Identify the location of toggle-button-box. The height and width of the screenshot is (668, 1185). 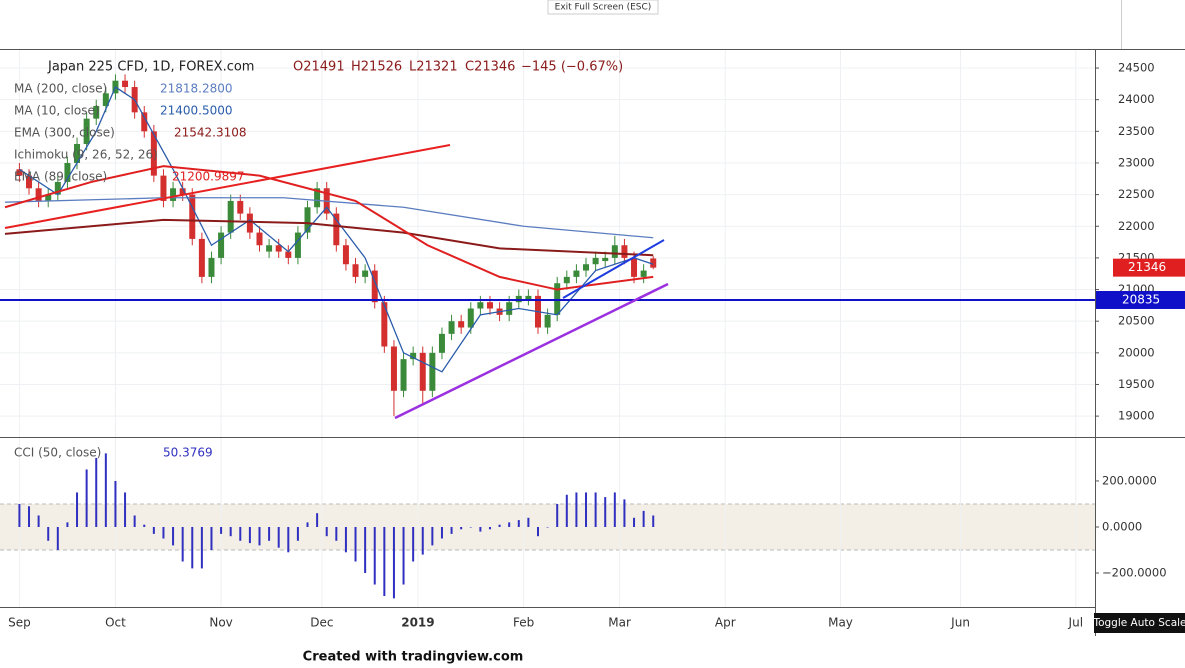
(1139, 623).